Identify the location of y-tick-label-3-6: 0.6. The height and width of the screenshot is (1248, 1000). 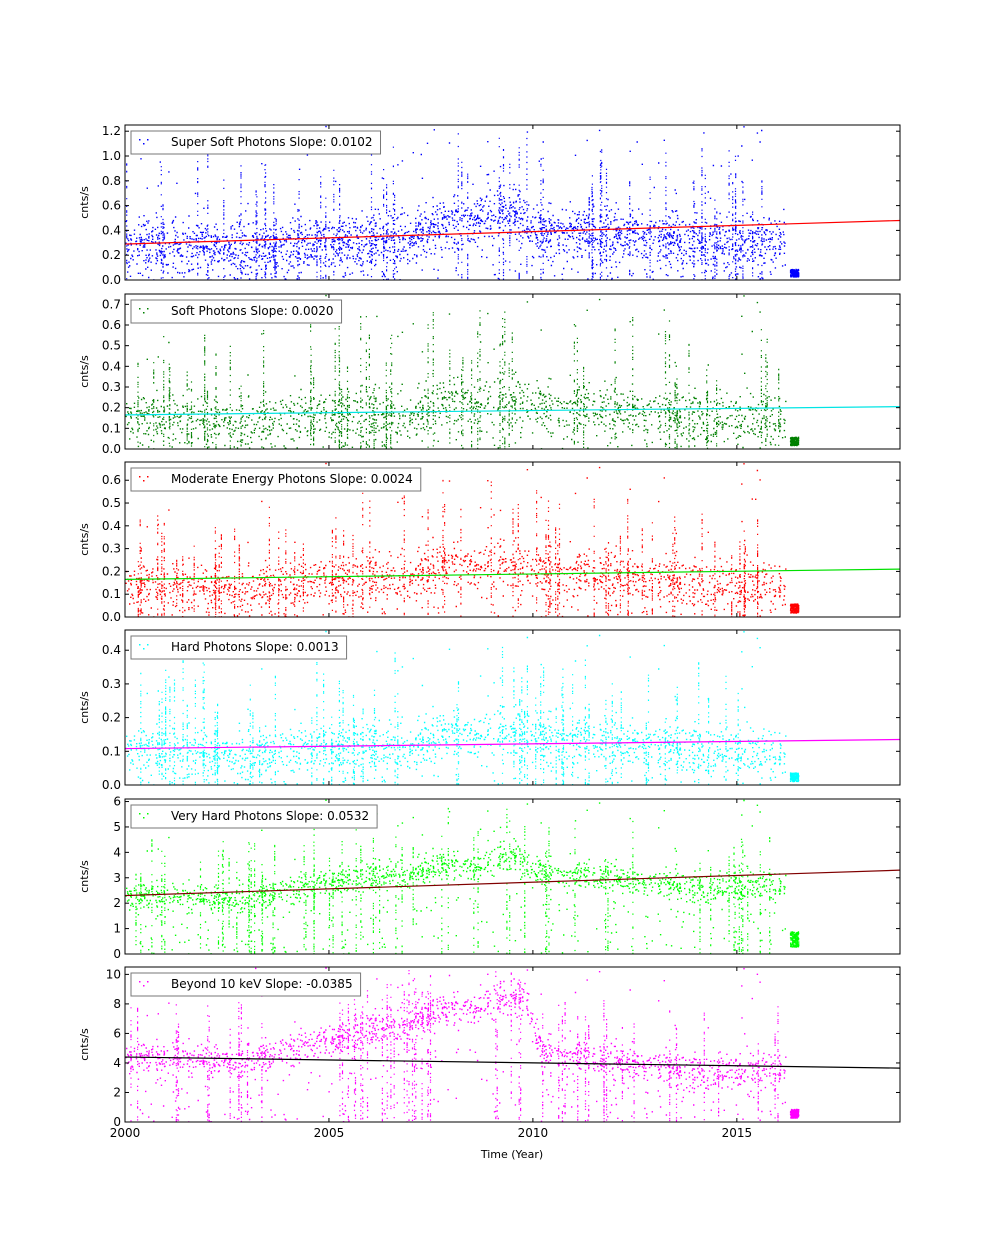
(111, 480).